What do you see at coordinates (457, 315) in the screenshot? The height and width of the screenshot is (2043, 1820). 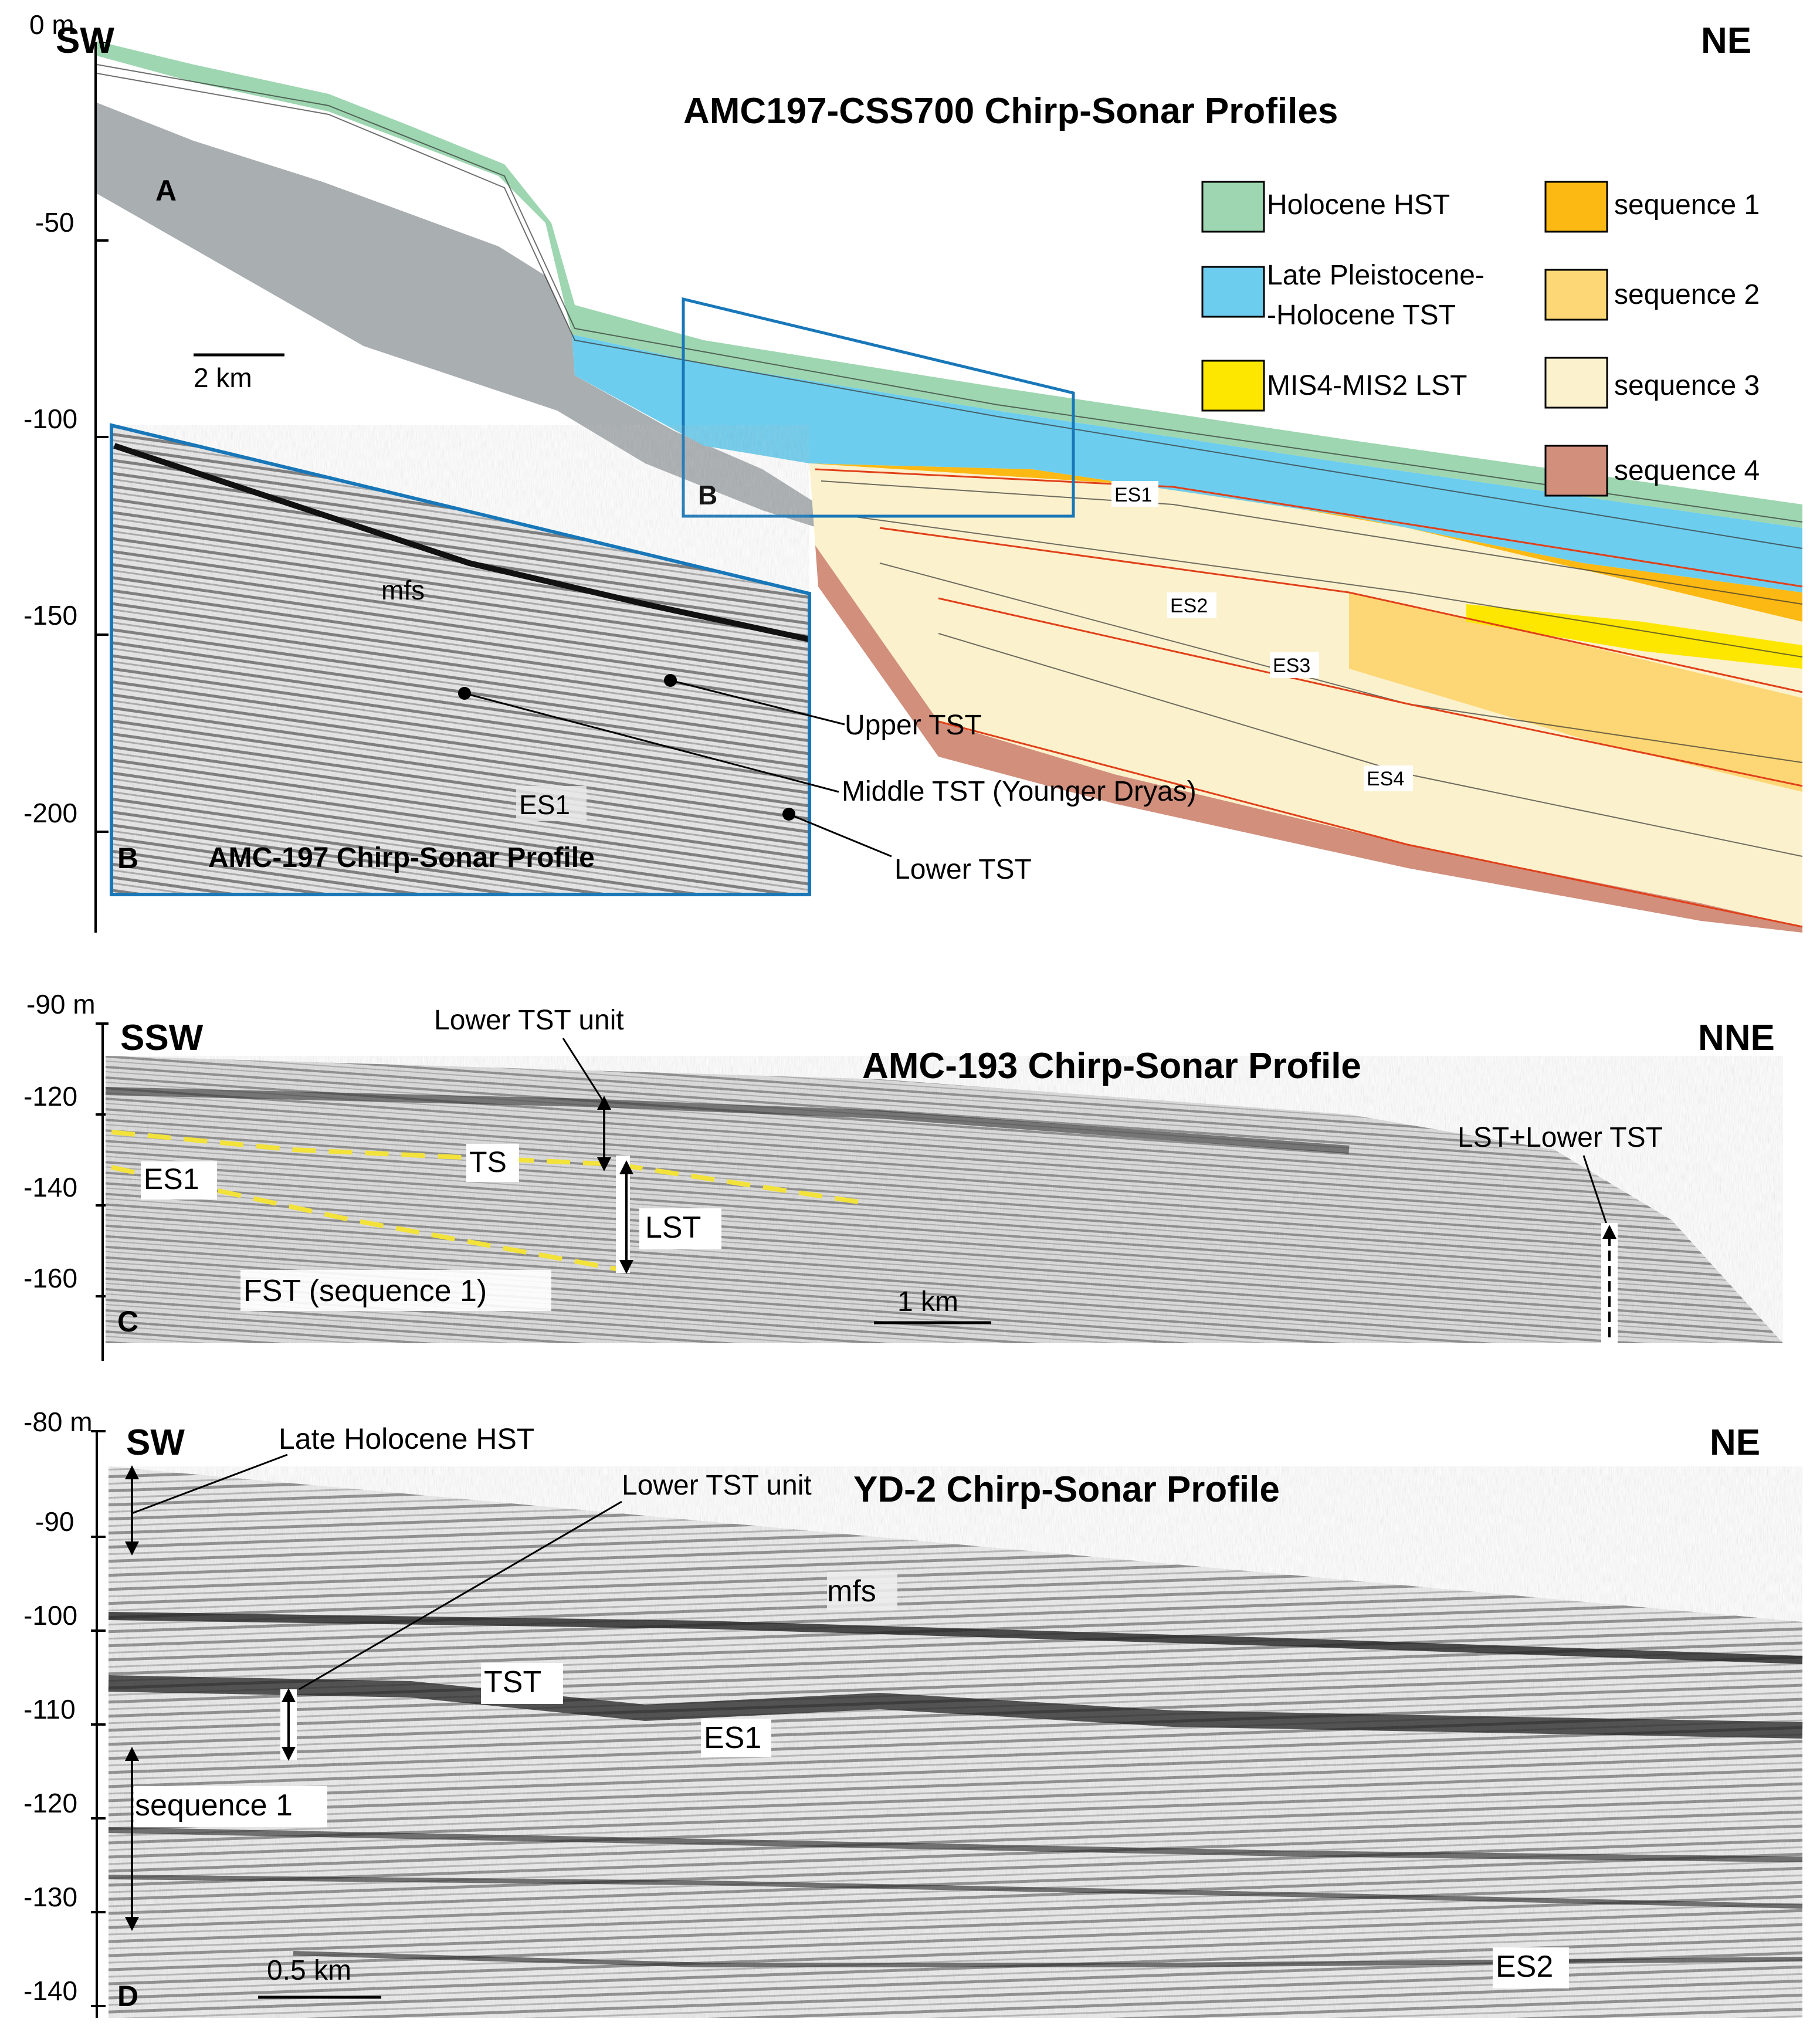 I see `bedrock-unit` at bounding box center [457, 315].